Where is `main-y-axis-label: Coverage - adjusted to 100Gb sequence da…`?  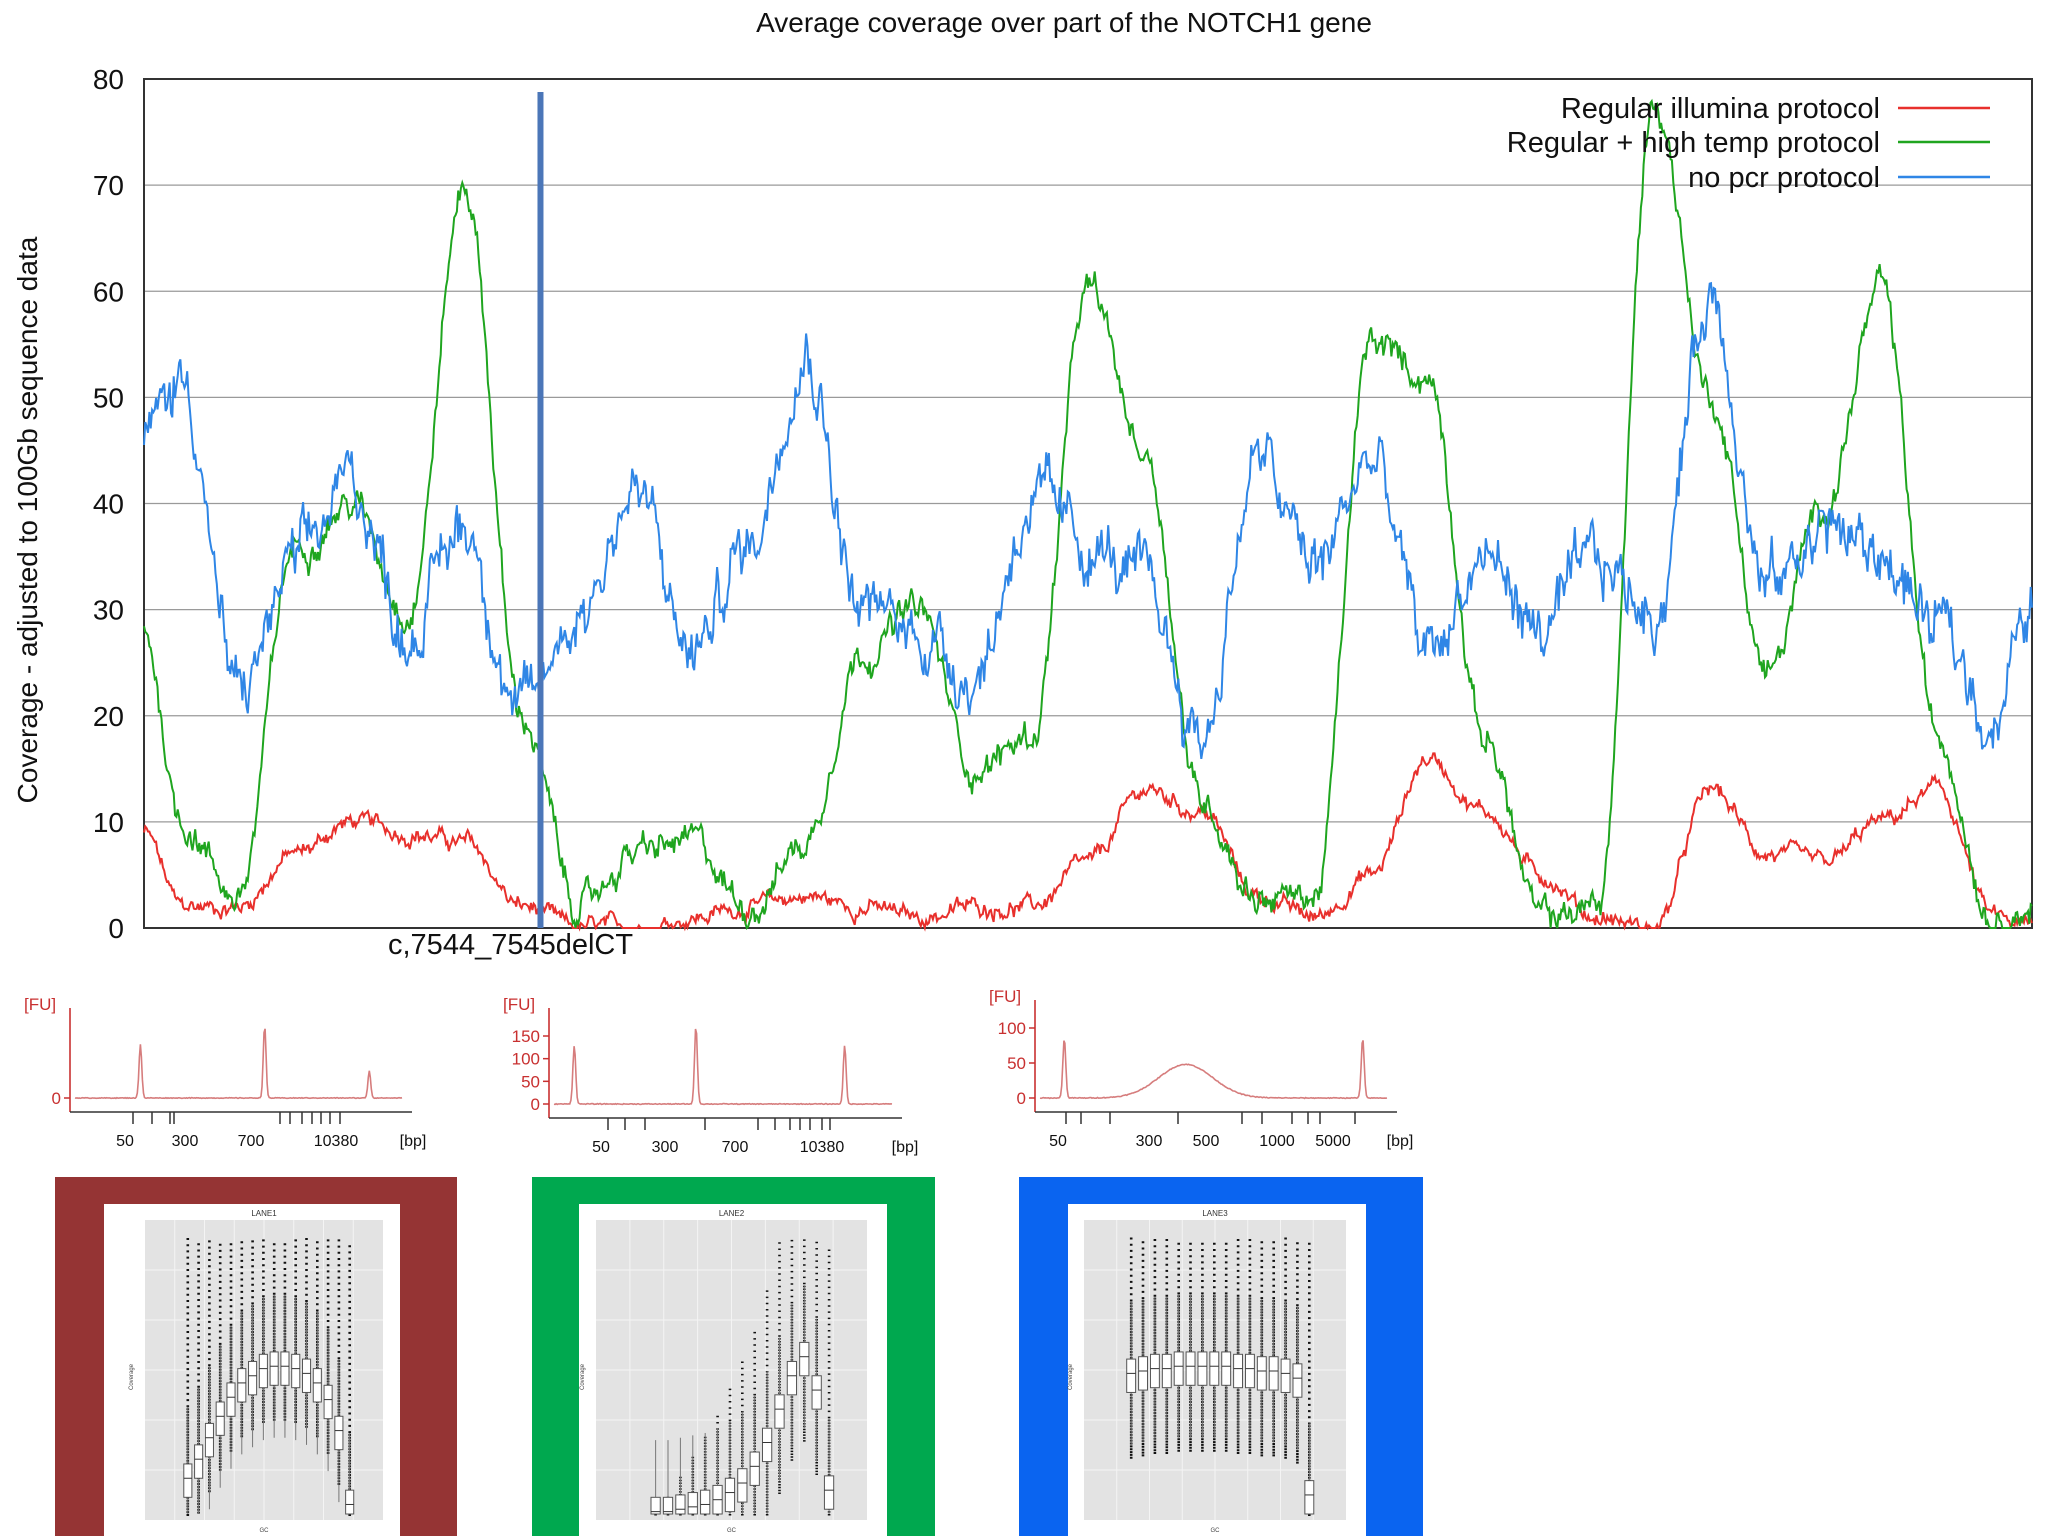 main-y-axis-label: Coverage - adjusted to 100Gb sequence da… is located at coordinates (27, 519).